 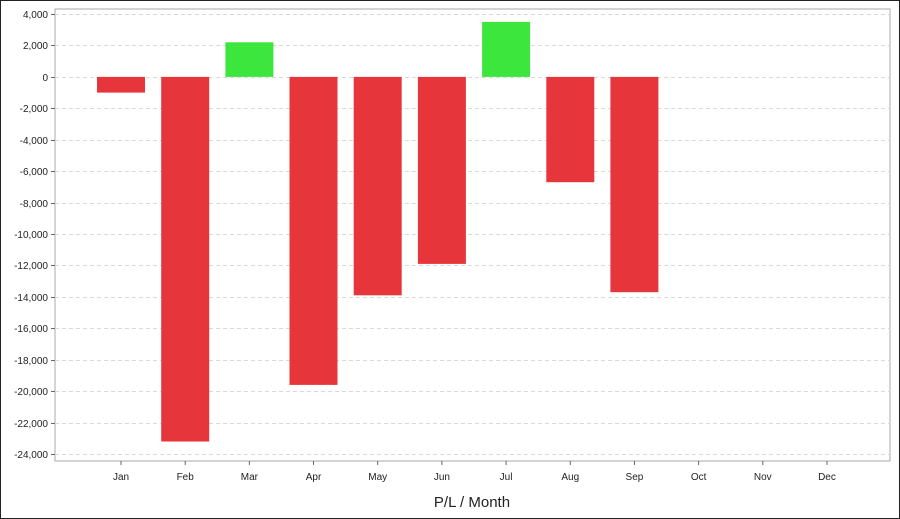 I want to click on x-axis-ticks: Jan Feb Mar Apr May Jun Jul Aug Sep Oct Nov Dec, so click(x=474, y=472).